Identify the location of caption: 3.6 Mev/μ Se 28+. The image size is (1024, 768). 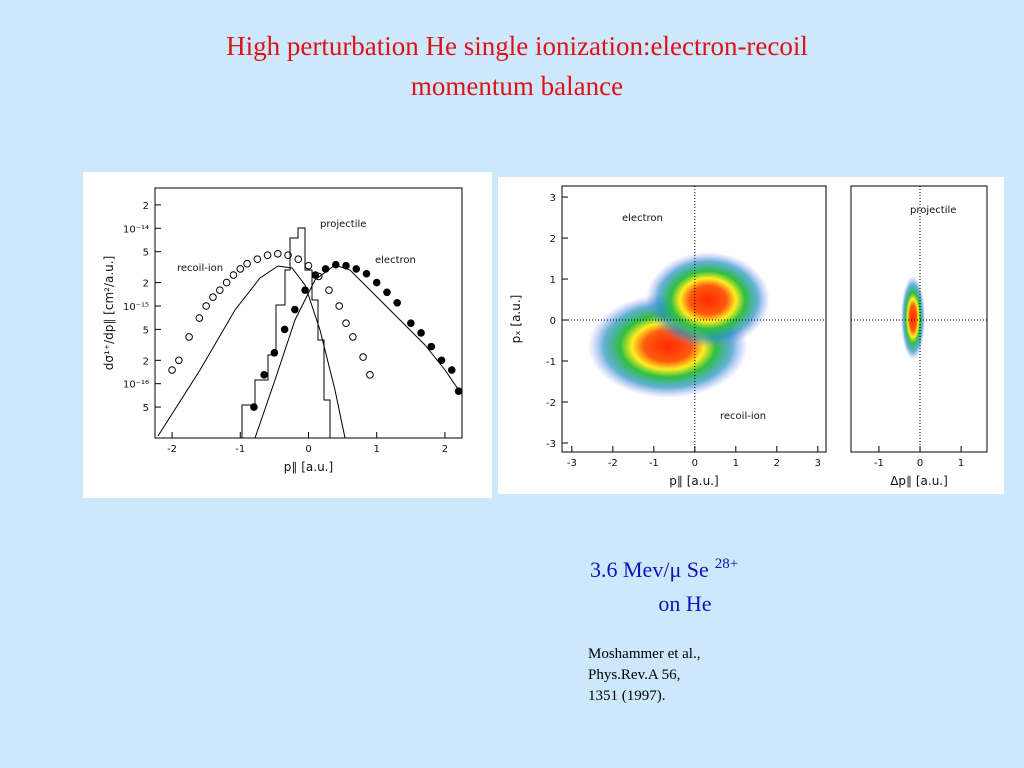
(664, 569).